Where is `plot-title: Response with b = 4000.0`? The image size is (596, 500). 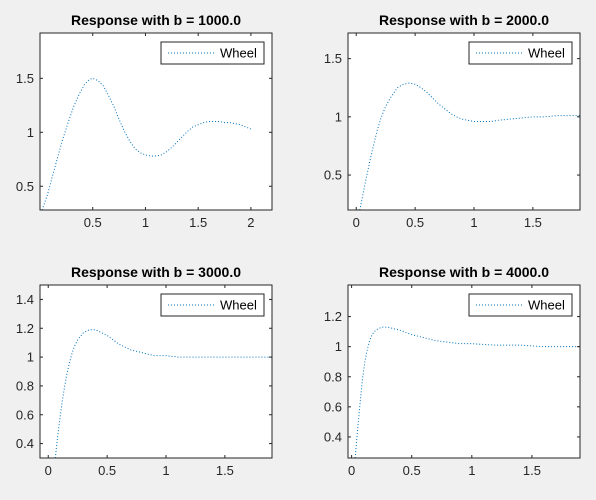 plot-title: Response with b = 4000.0 is located at coordinates (464, 272).